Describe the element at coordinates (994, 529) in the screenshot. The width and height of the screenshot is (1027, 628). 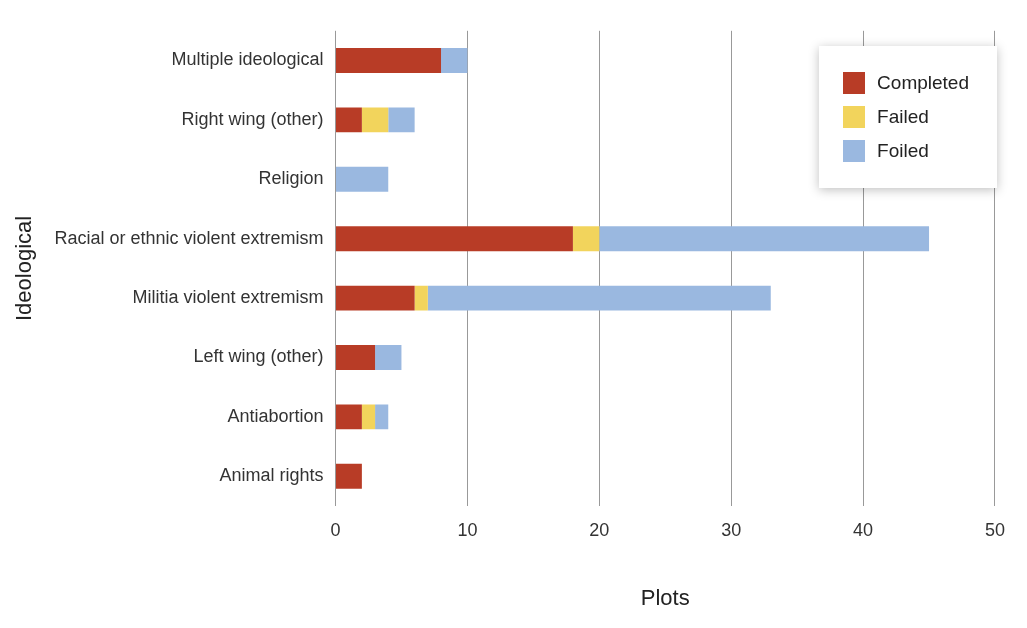
I see `x-tick-label: 50` at that location.